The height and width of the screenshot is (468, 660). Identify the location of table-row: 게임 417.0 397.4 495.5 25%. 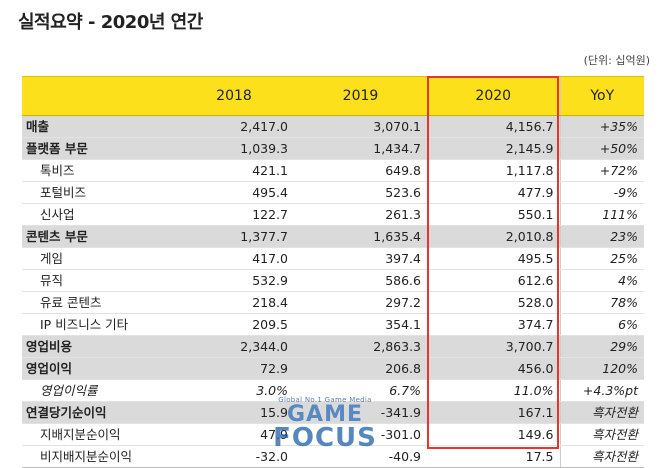
(333, 258).